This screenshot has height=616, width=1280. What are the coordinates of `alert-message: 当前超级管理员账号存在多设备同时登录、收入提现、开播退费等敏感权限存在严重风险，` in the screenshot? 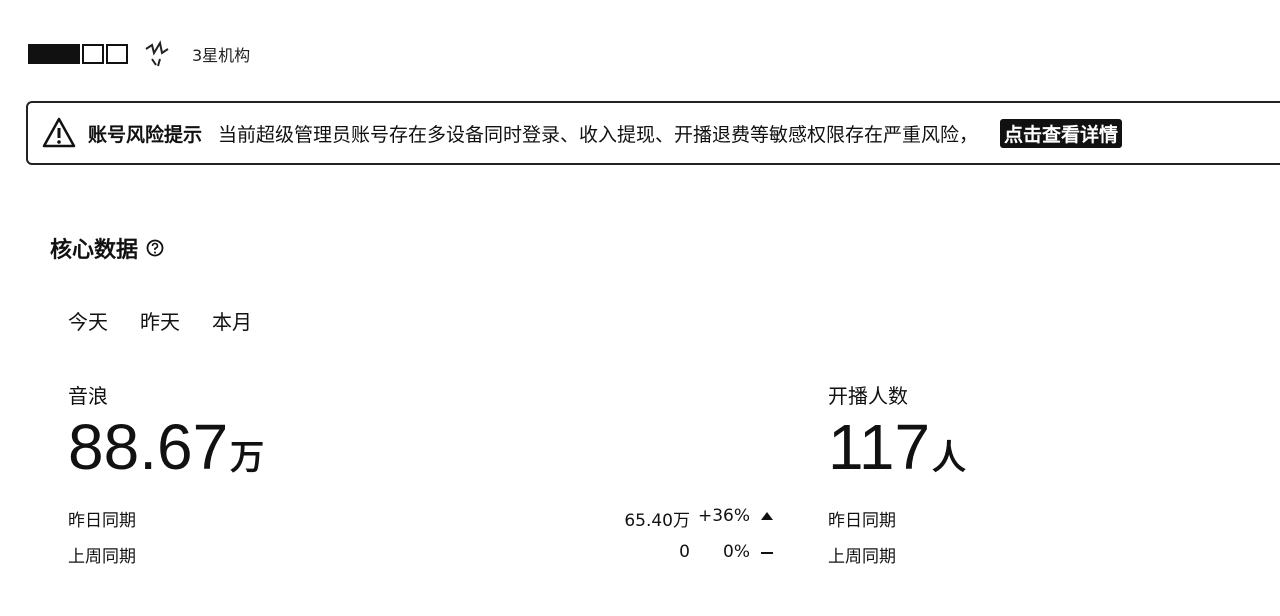 It's located at (598, 134).